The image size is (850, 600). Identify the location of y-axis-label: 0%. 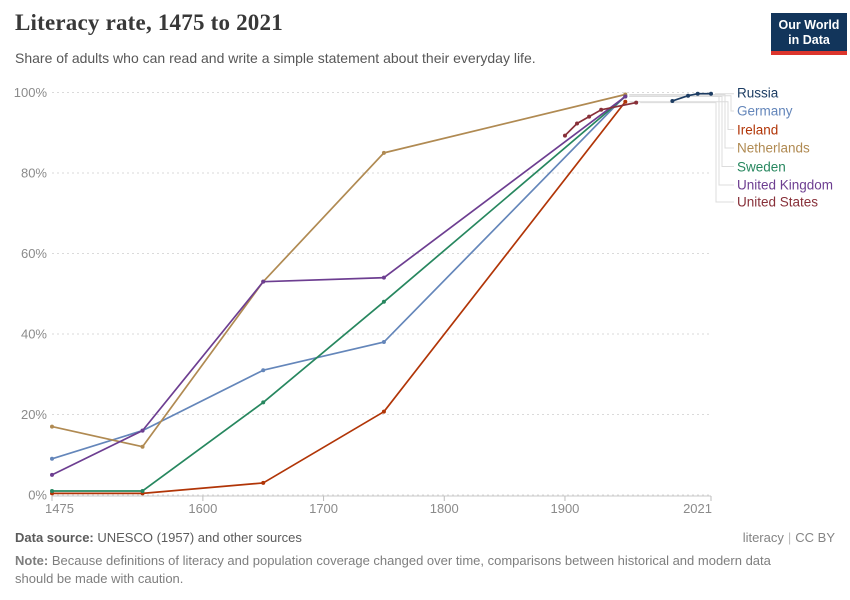
(37, 495).